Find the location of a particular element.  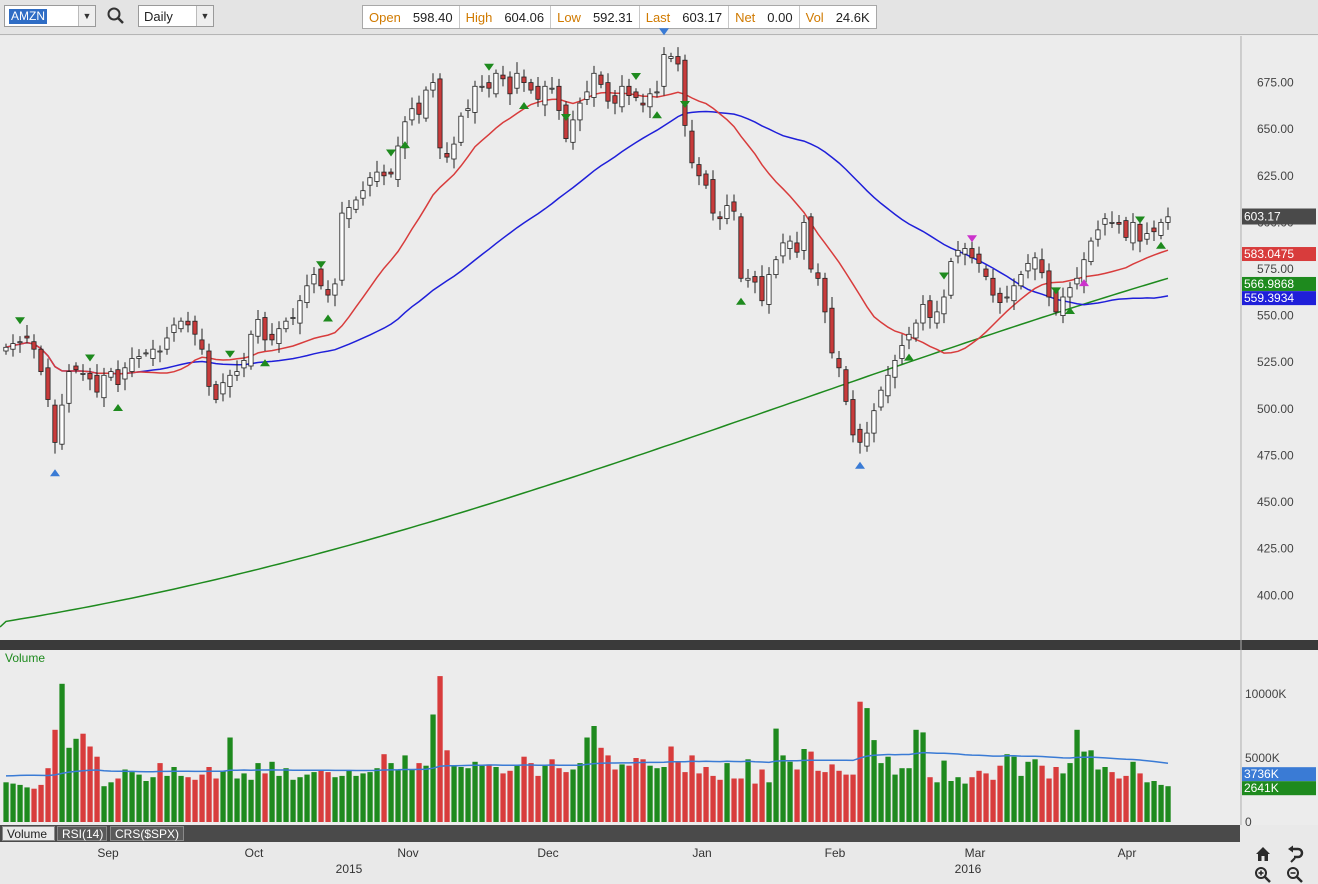

symbol-dropdown-chevron-icon: ▼ is located at coordinates (86, 16).